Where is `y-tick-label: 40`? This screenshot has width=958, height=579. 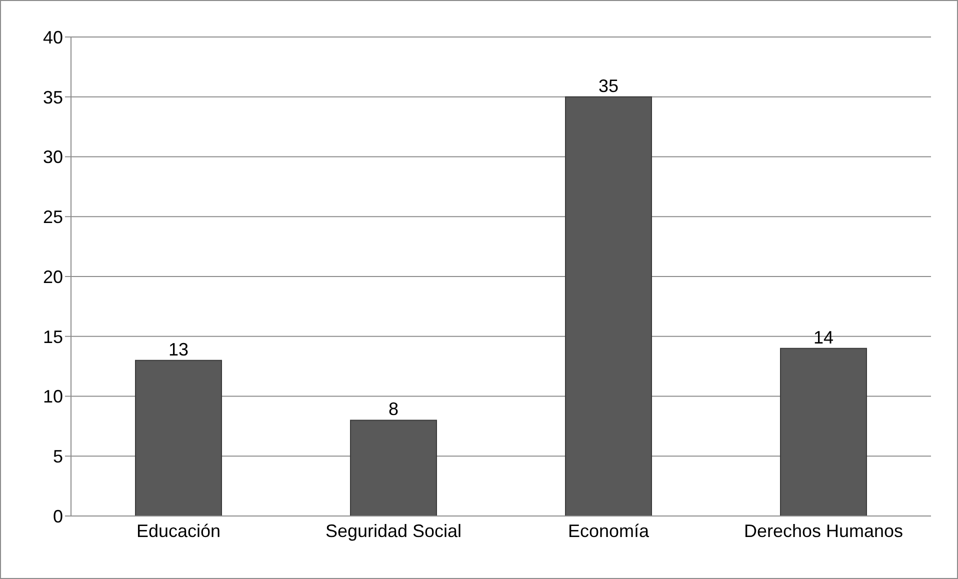 y-tick-label: 40 is located at coordinates (52, 37).